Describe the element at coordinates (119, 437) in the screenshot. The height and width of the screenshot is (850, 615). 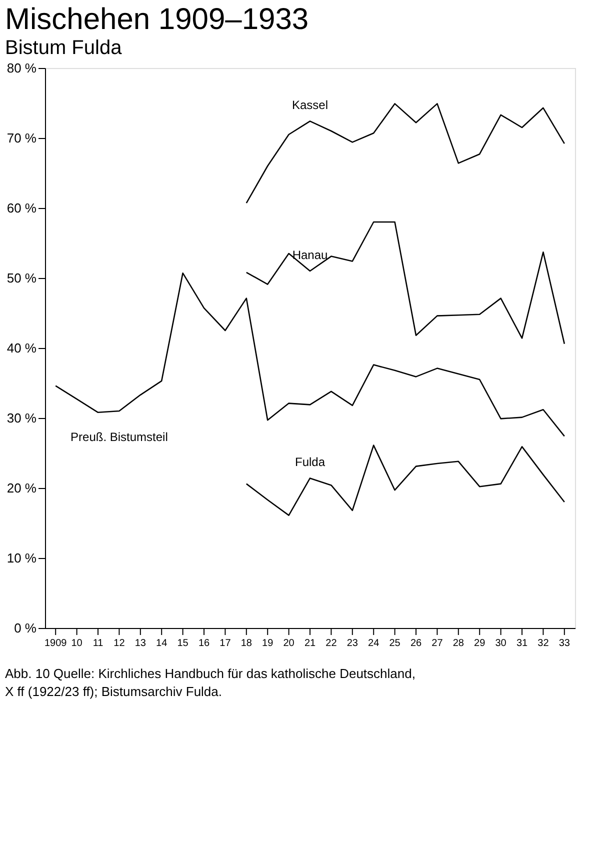
I see `text: Preuß. Bistumsteil` at that location.